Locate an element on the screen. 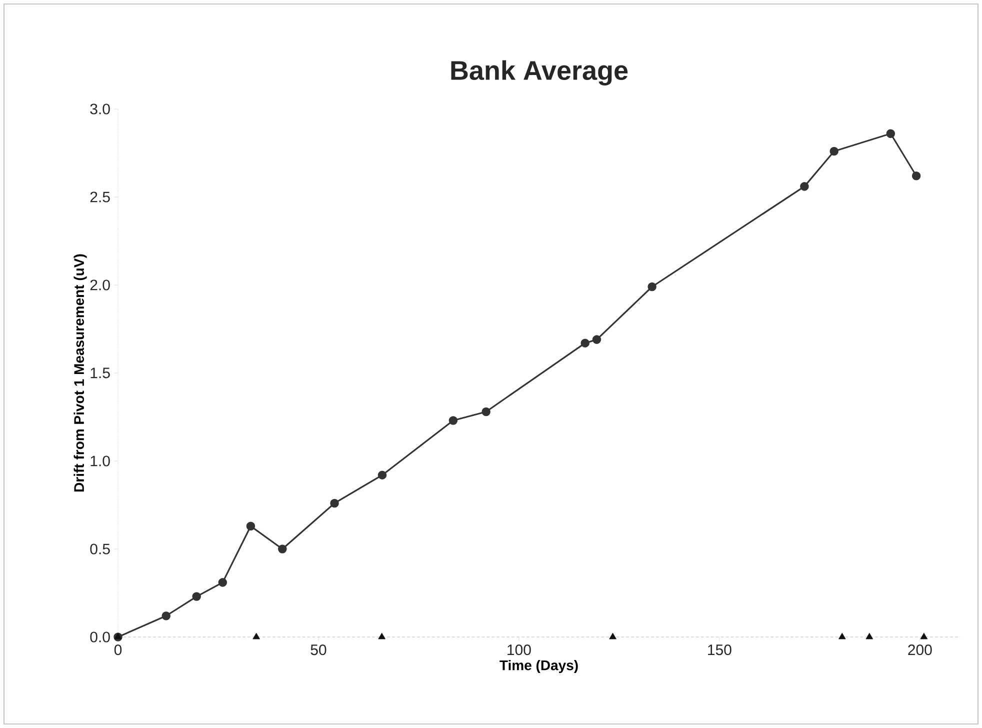 The width and height of the screenshot is (982, 728). y-tick-label: 2.5 is located at coordinates (100, 197).